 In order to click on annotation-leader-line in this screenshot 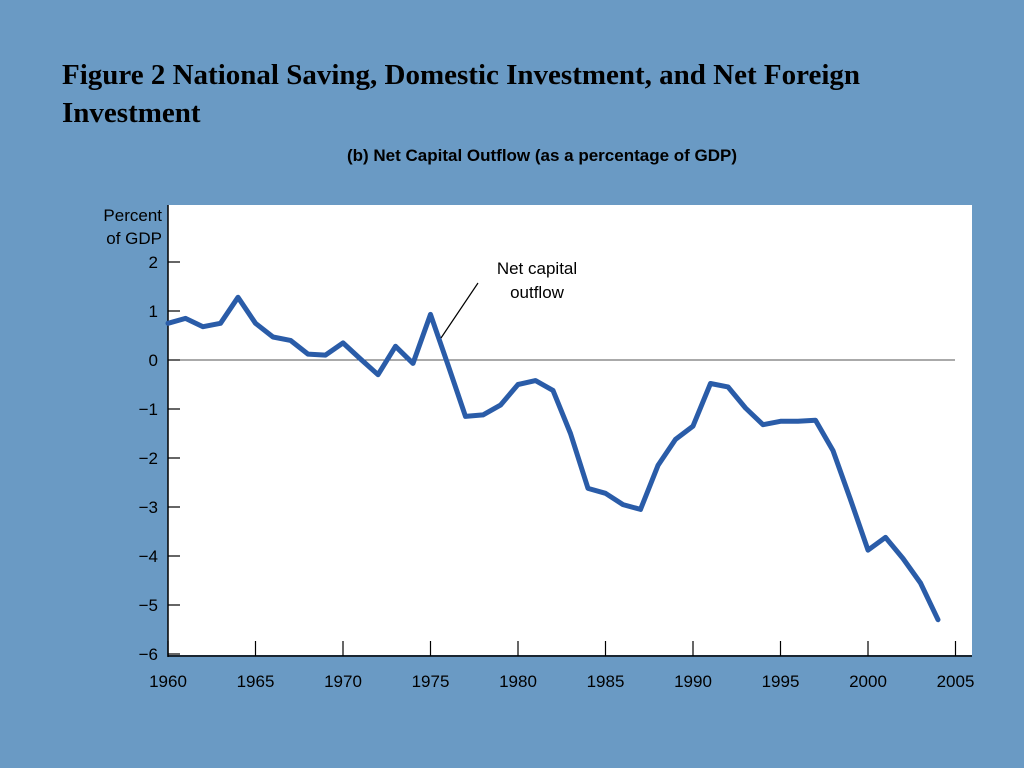, I will do `click(459, 310)`.